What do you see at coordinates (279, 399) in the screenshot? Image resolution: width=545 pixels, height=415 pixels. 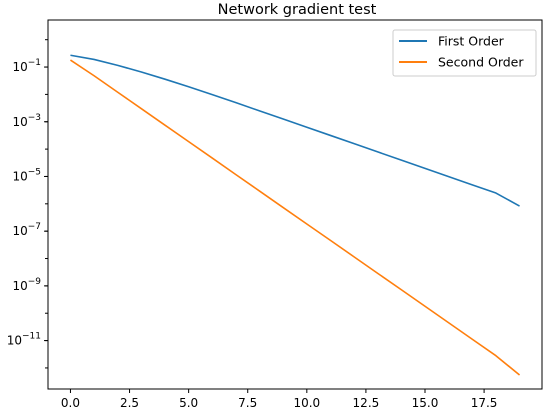 I see `x-axis: 0.0 2.5 5.0 7.5 10.0 12.5 15.0 17.5` at bounding box center [279, 399].